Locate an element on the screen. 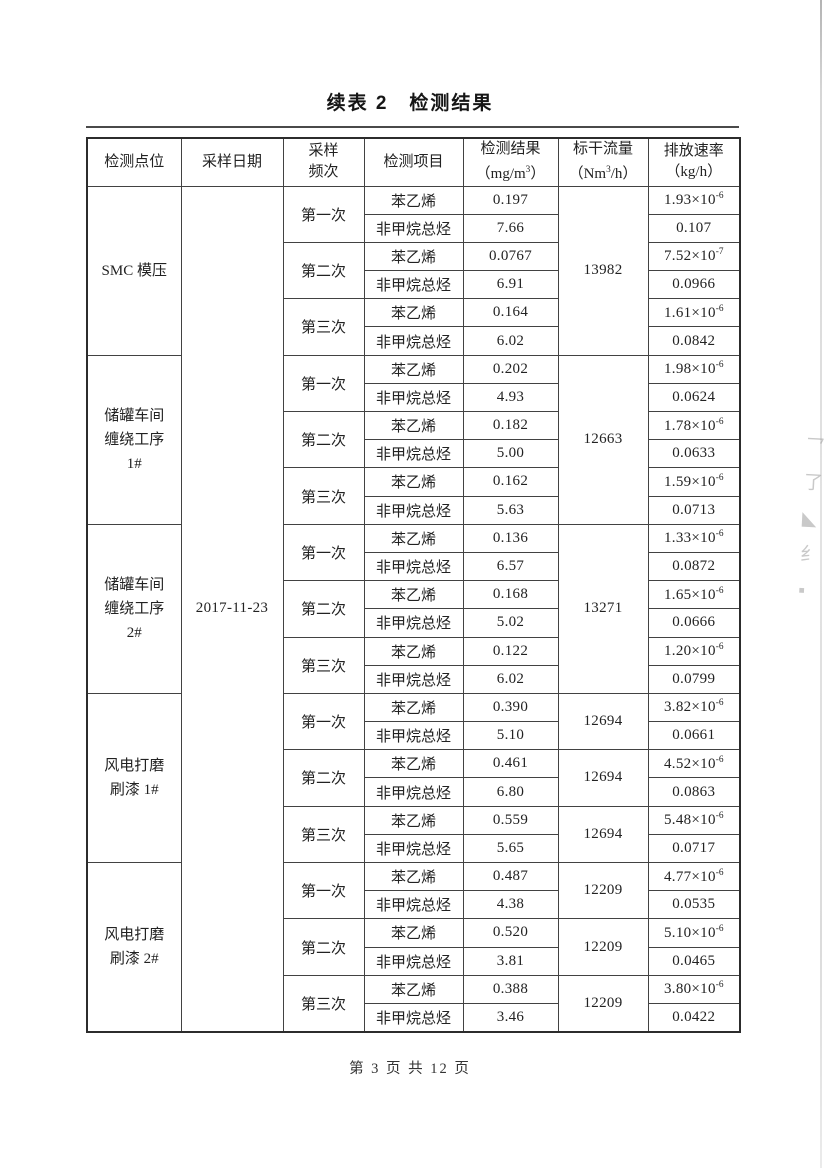 The height and width of the screenshot is (1168, 826). table-row: 非甲烷总烃 6.91 0.0966 is located at coordinates (414, 285).